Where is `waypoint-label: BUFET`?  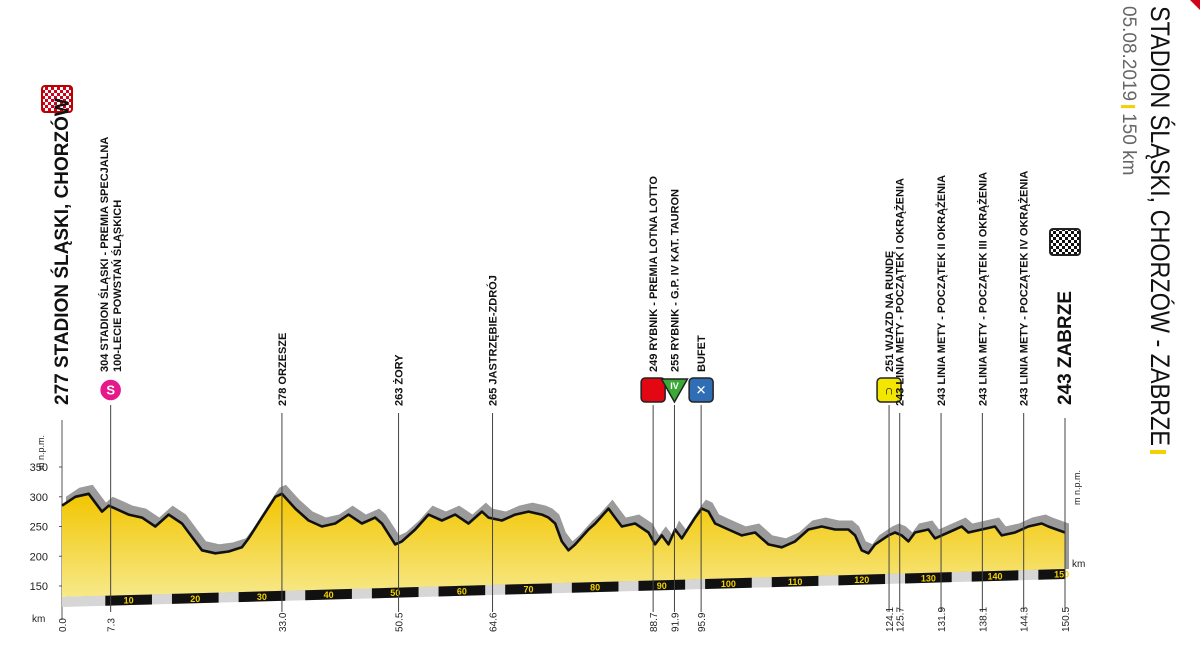 waypoint-label: BUFET is located at coordinates (702, 353).